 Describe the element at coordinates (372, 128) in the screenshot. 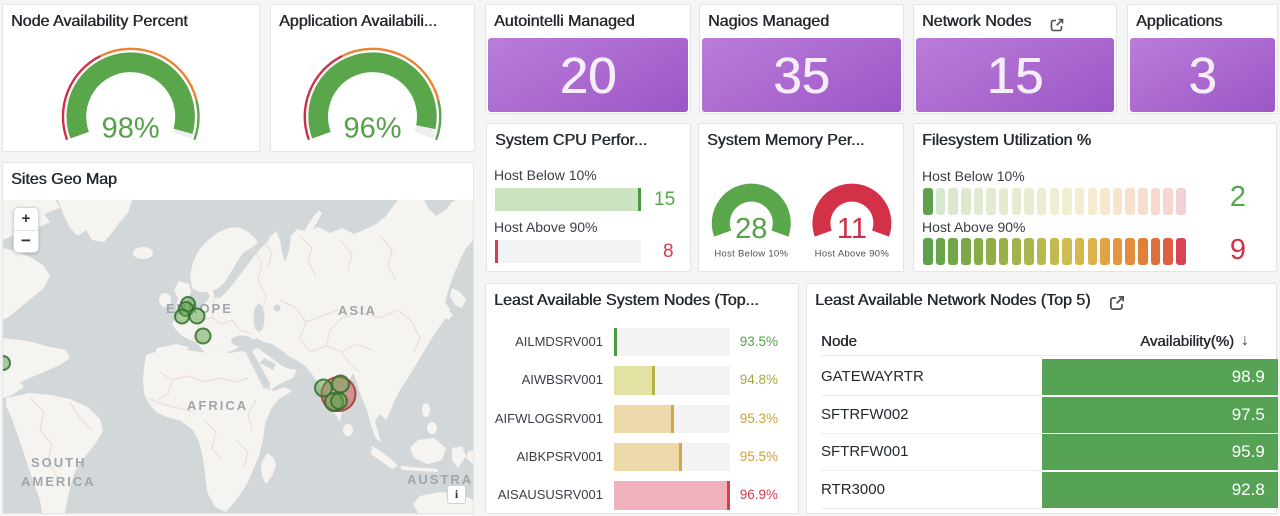

I see `svg-text: 96%` at that location.